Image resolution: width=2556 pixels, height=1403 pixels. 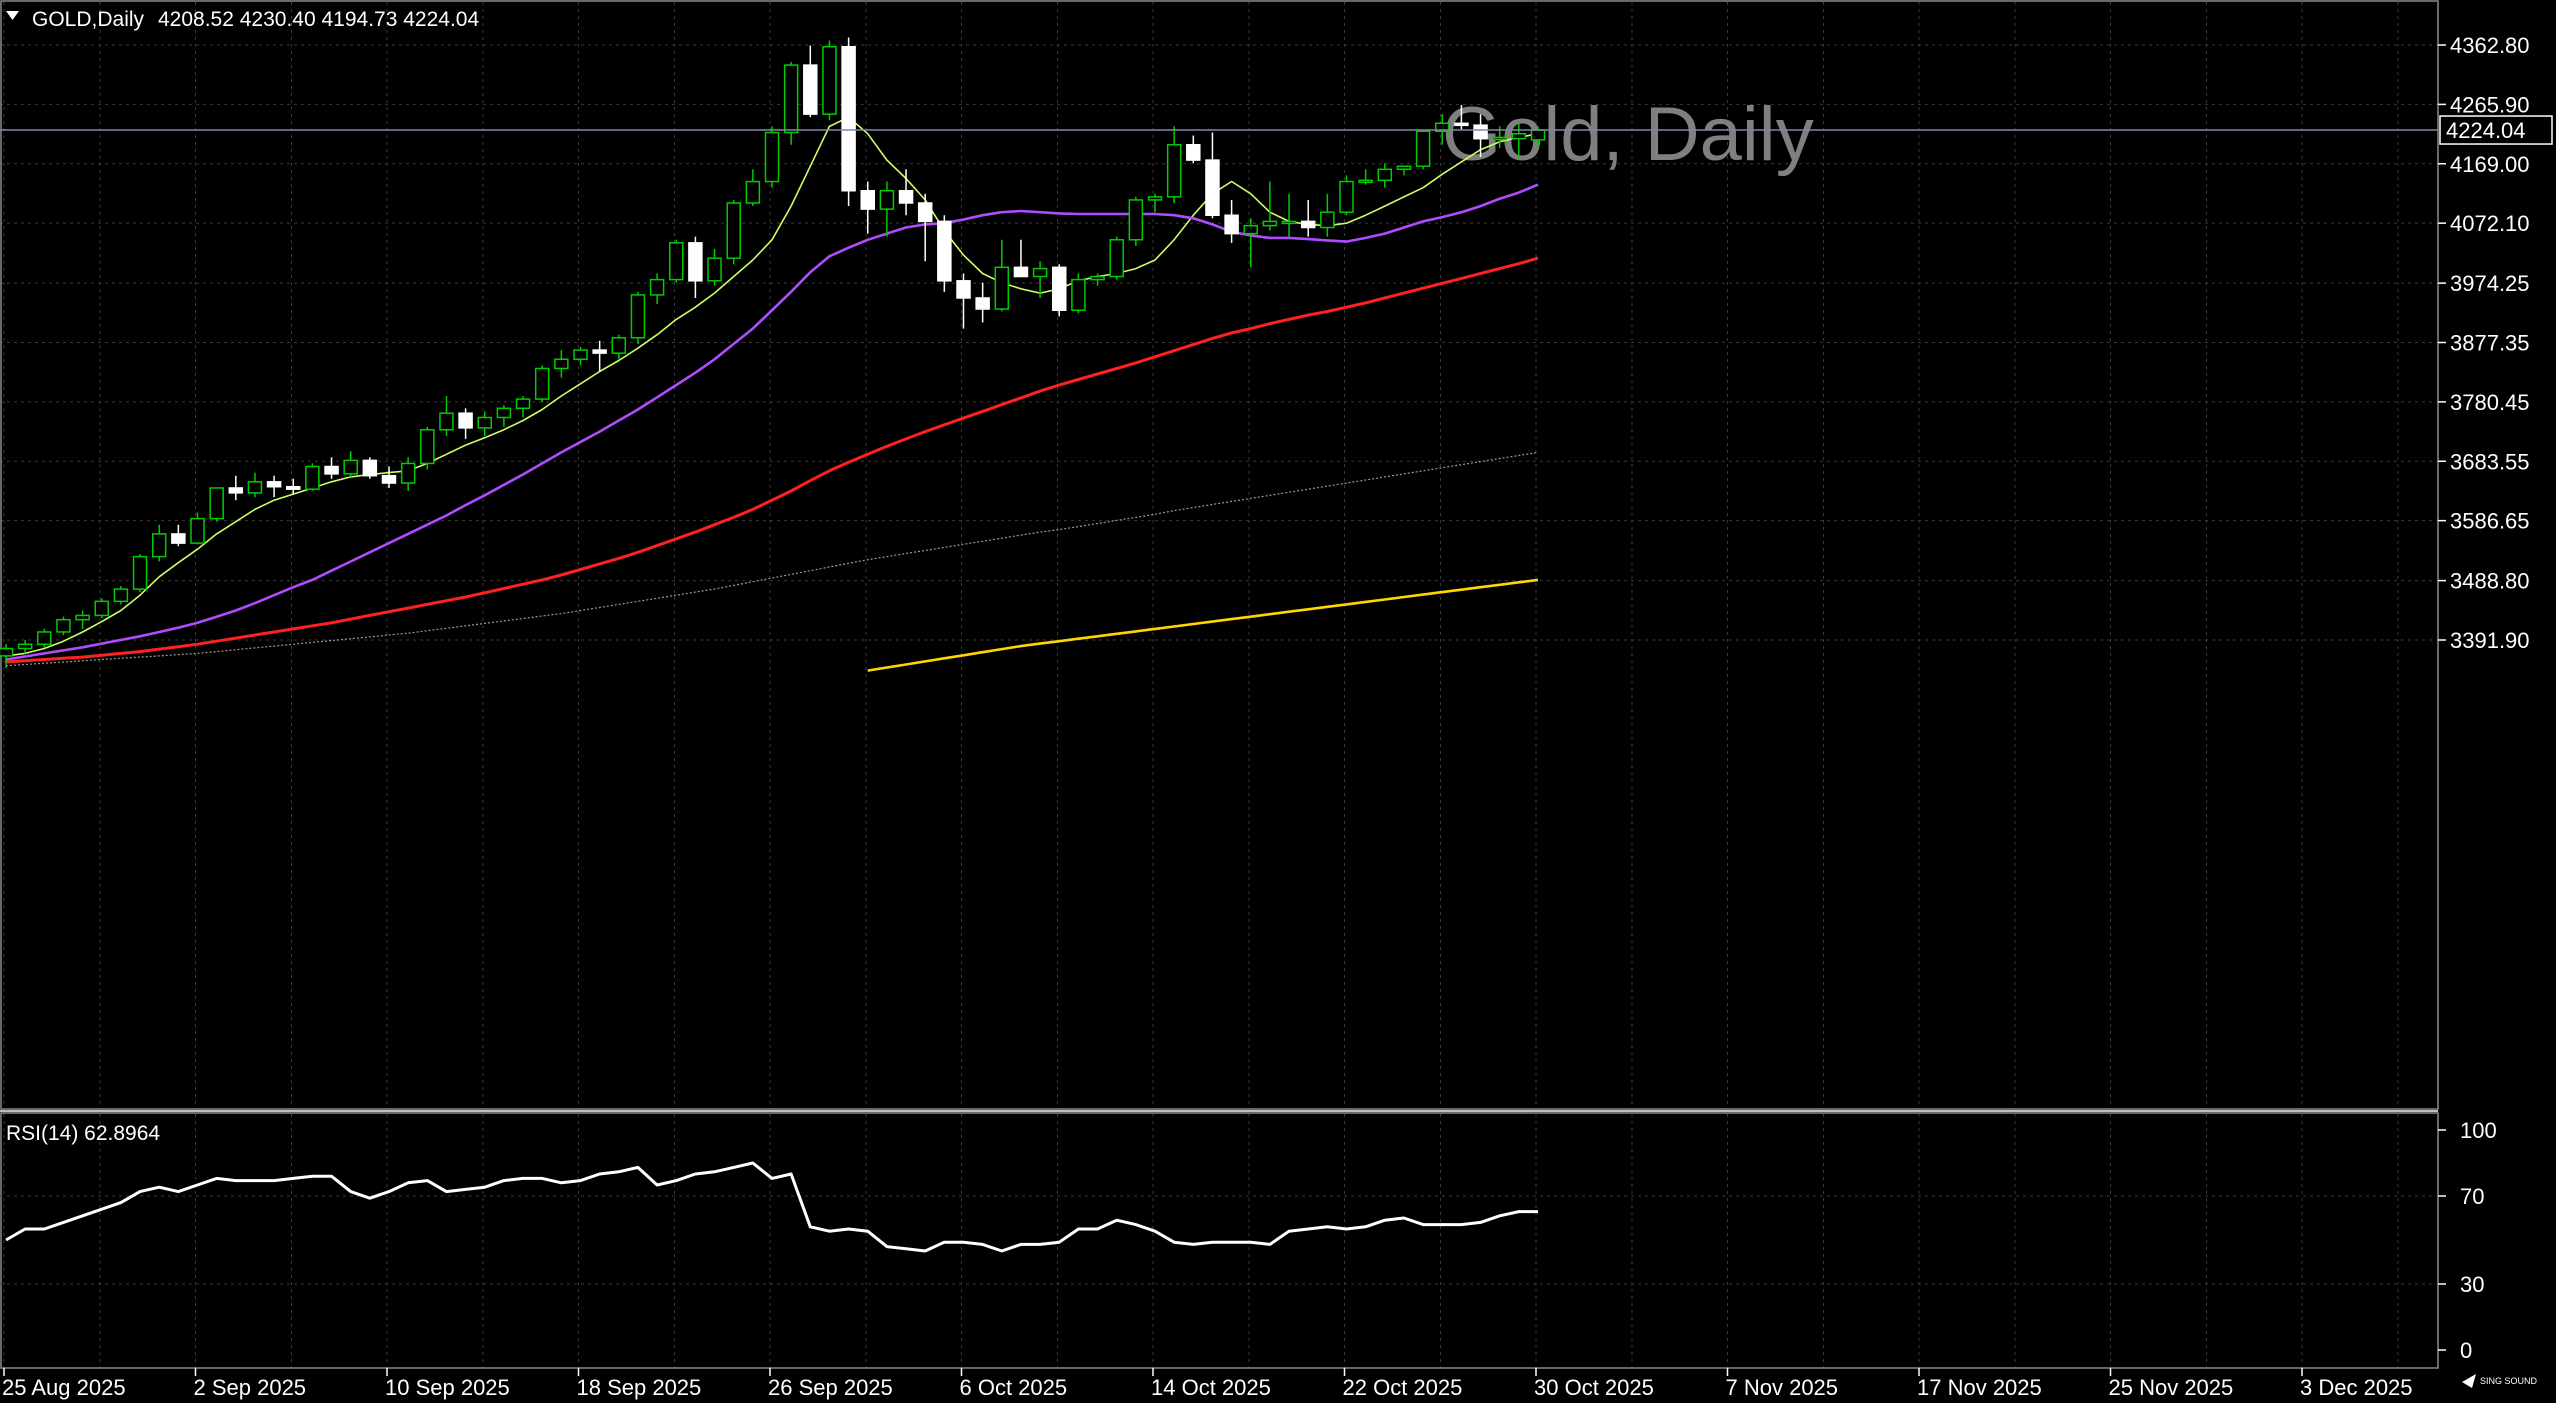 I want to click on chart-watermark: Gold, Daily, so click(x=1628, y=134).